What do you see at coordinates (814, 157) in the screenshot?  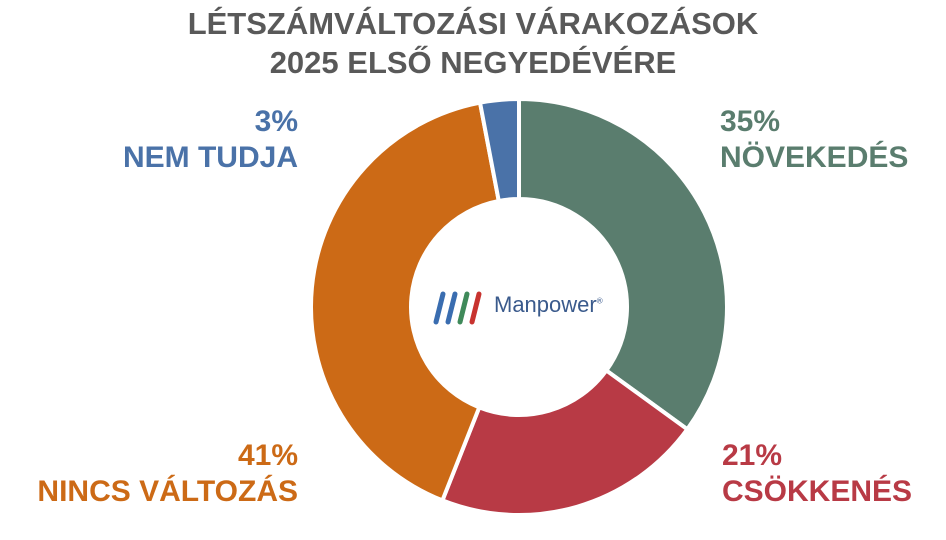 I see `label-novekedes-name: NÖVEKEDÉS` at bounding box center [814, 157].